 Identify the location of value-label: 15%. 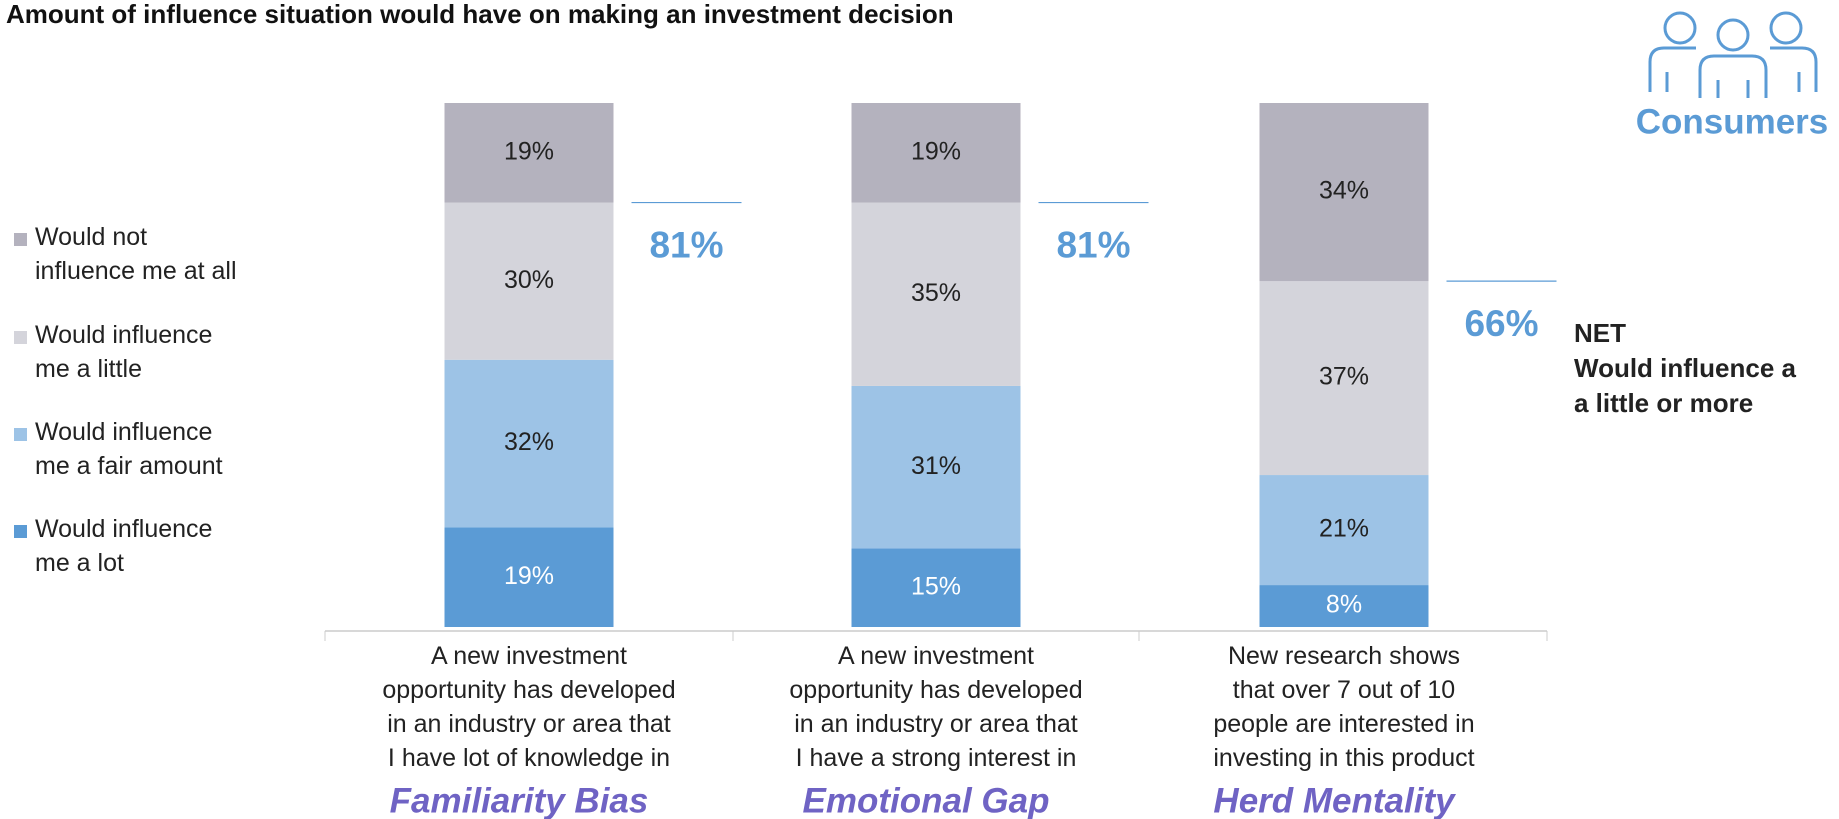
(936, 586).